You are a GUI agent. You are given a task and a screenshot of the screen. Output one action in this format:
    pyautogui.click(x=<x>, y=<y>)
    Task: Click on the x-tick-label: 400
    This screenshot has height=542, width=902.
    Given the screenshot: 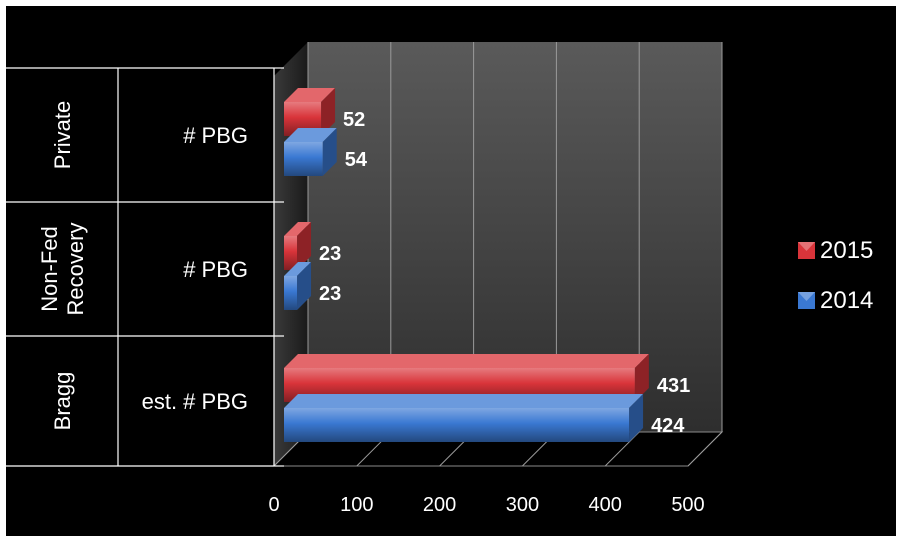 What is the action you would take?
    pyautogui.click(x=605, y=505)
    